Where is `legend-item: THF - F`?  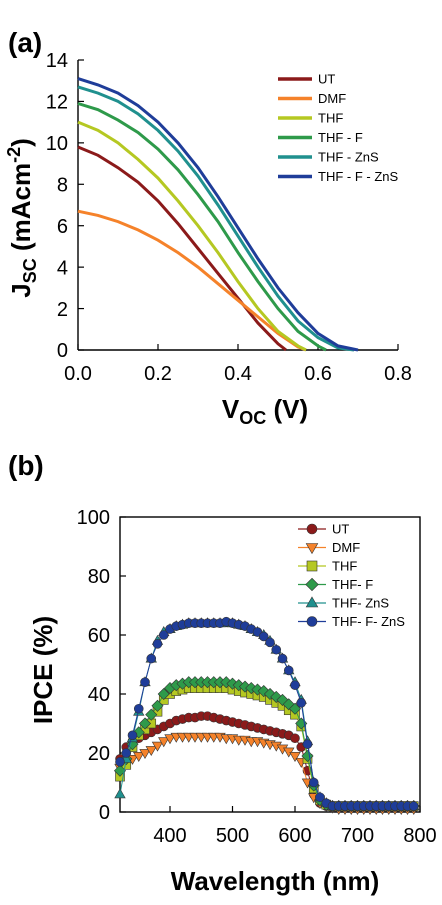 legend-item: THF - F is located at coordinates (320, 137).